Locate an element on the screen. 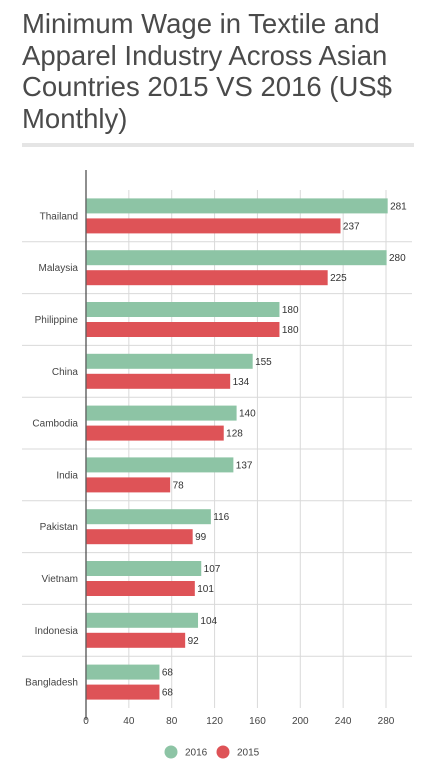  bar-2015-vietnam is located at coordinates (140, 588).